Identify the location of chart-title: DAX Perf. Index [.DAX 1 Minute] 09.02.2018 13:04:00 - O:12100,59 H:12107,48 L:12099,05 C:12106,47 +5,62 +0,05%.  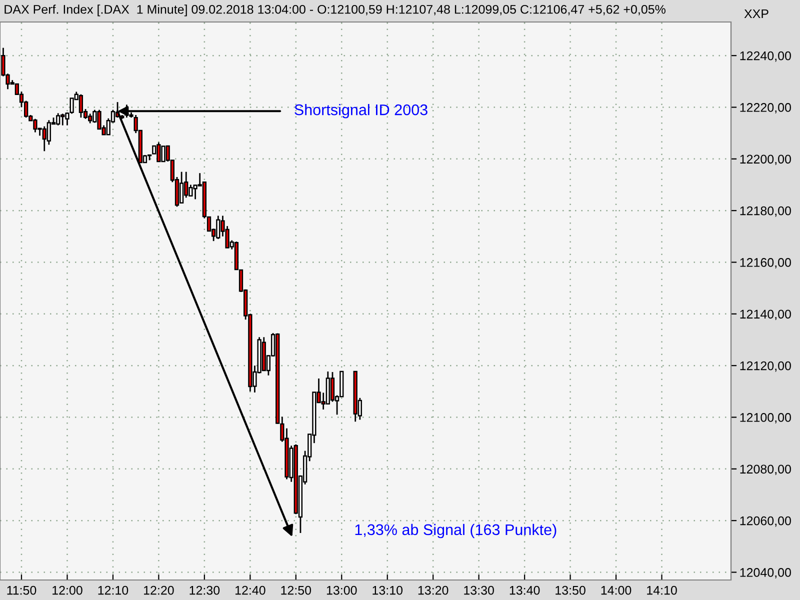
(335, 10).